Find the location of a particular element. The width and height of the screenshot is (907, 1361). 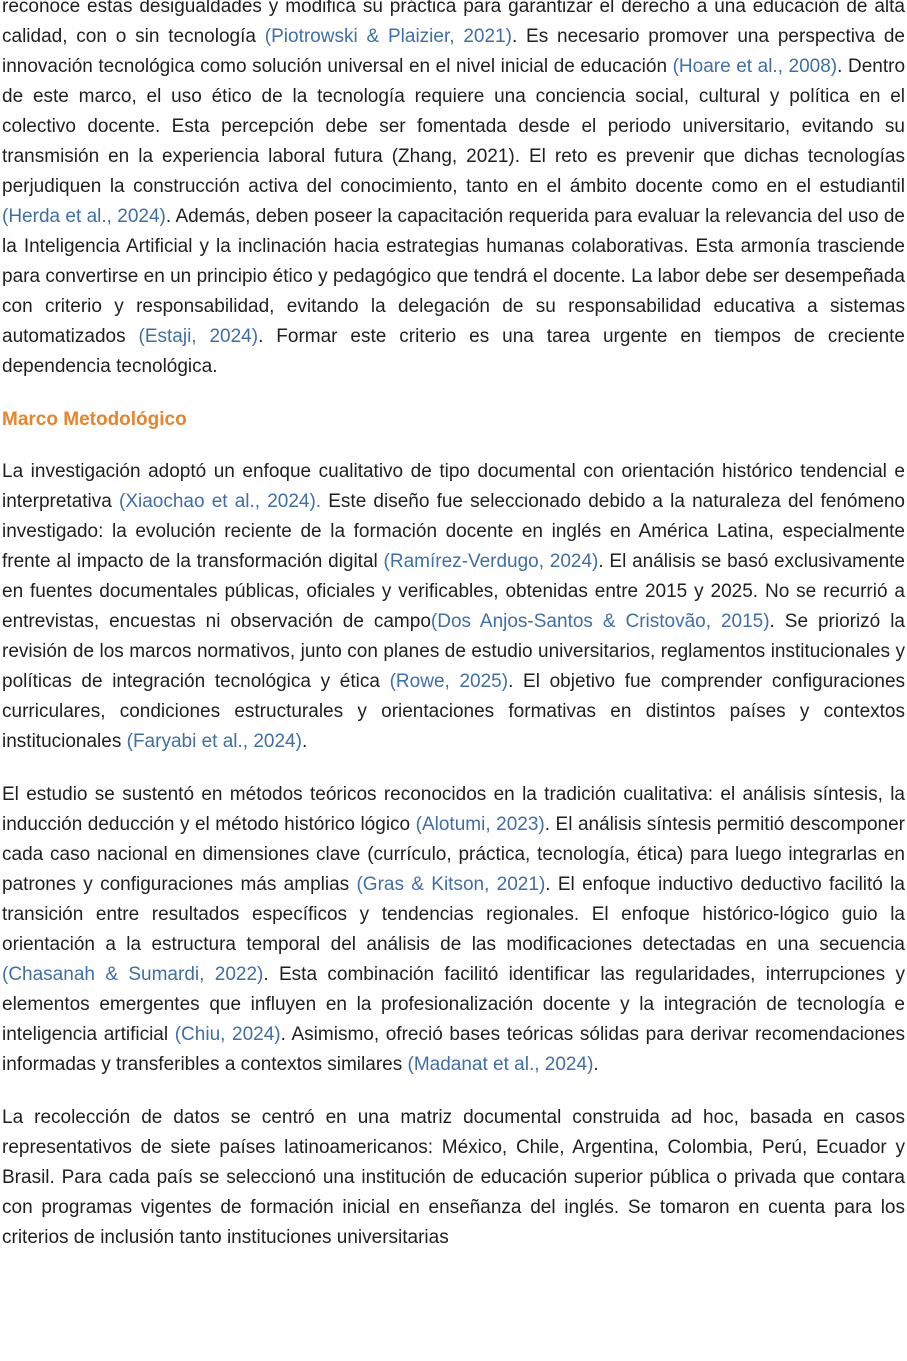

citation: (Alotumi, 2023) is located at coordinates (480, 824).